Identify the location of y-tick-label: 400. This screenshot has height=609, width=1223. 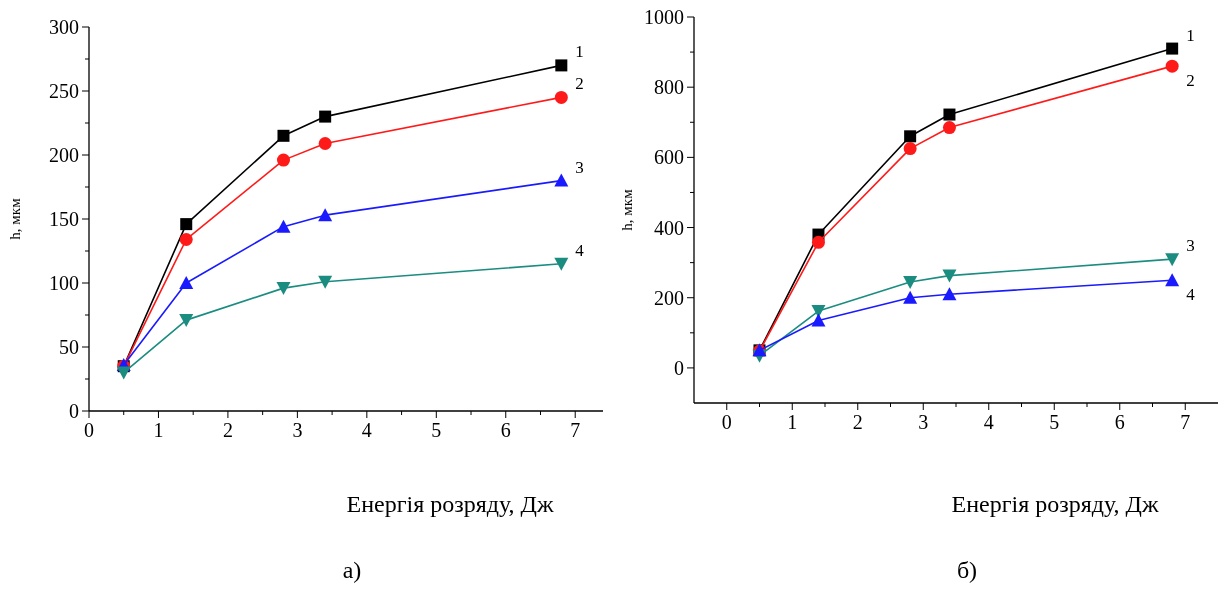
(669, 227).